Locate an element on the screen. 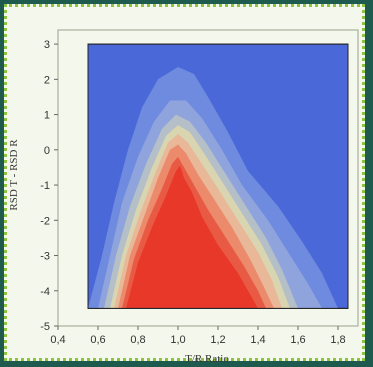 This screenshot has width=373, height=367. y-tick-label: -3 is located at coordinates (45, 257).